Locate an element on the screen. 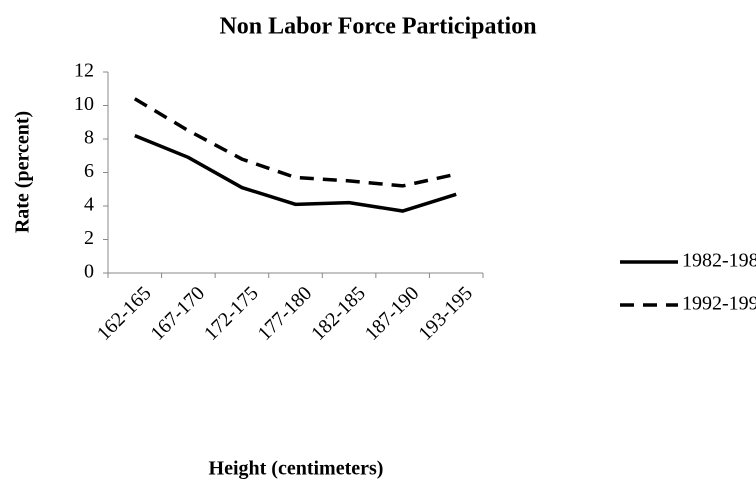 The height and width of the screenshot is (492, 756). x-tick-label: 162-165 is located at coordinates (124, 313).